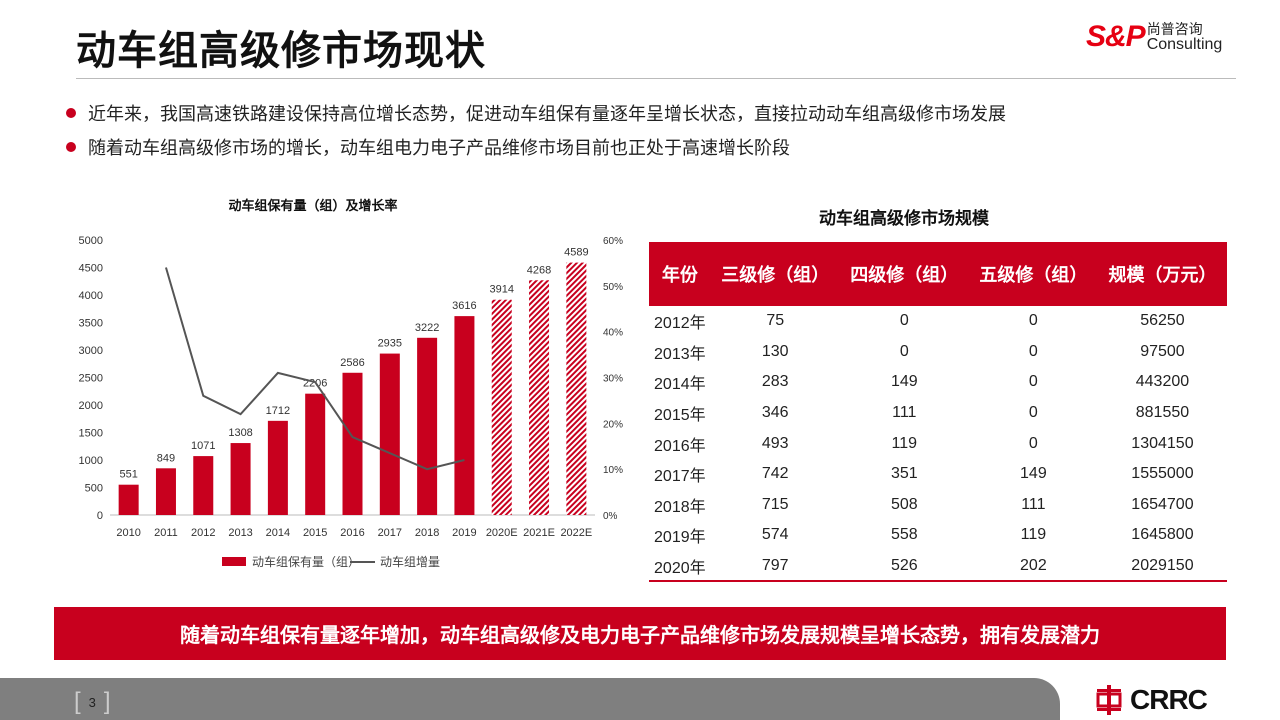  I want to click on y-tick-label: 500, so click(94, 489).